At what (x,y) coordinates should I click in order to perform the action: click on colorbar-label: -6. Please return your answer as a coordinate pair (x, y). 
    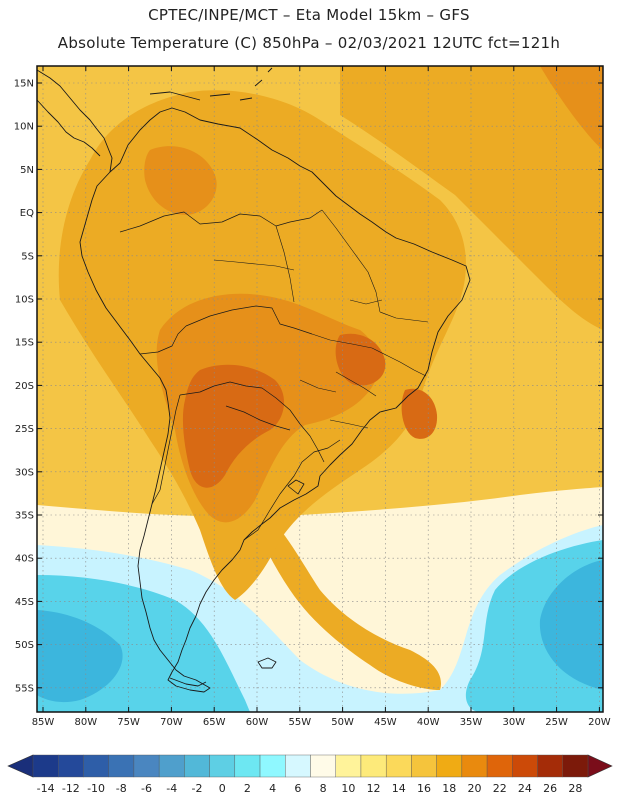
    Looking at the image, I should click on (146, 788).